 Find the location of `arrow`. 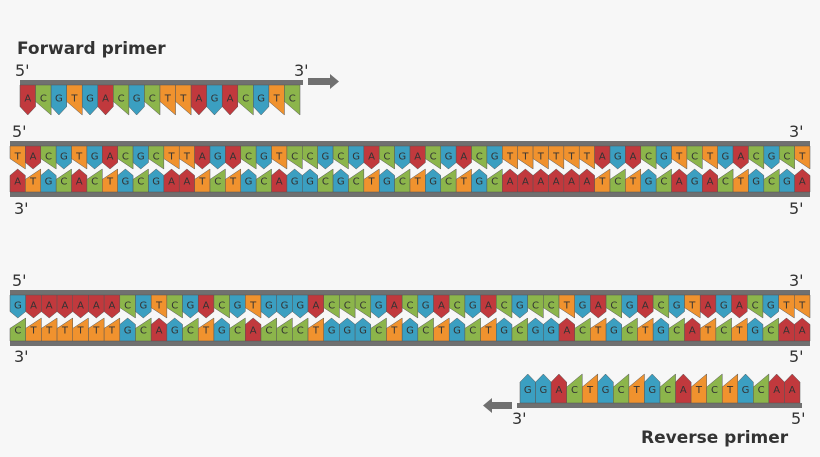

arrow is located at coordinates (497, 405).